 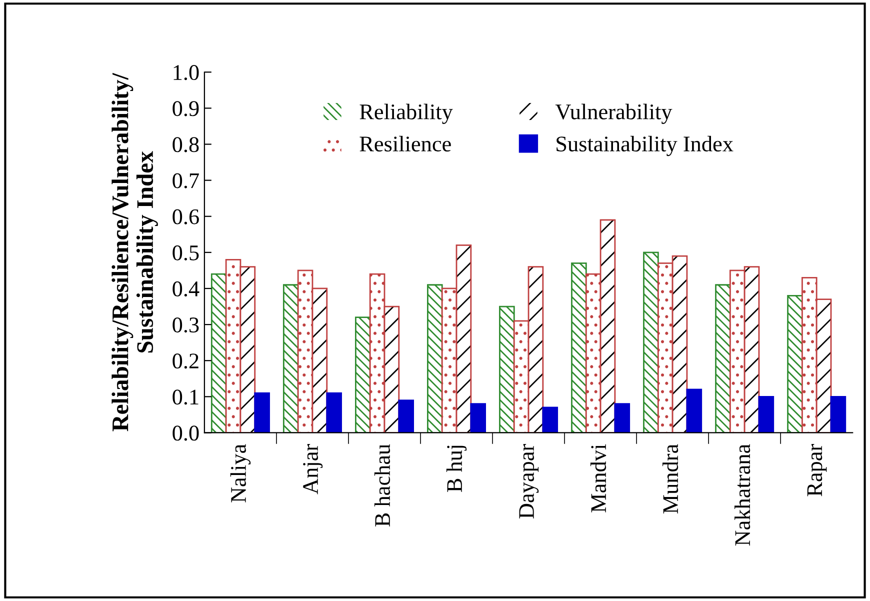 What do you see at coordinates (405, 144) in the screenshot?
I see `legend-label: Resilience` at bounding box center [405, 144].